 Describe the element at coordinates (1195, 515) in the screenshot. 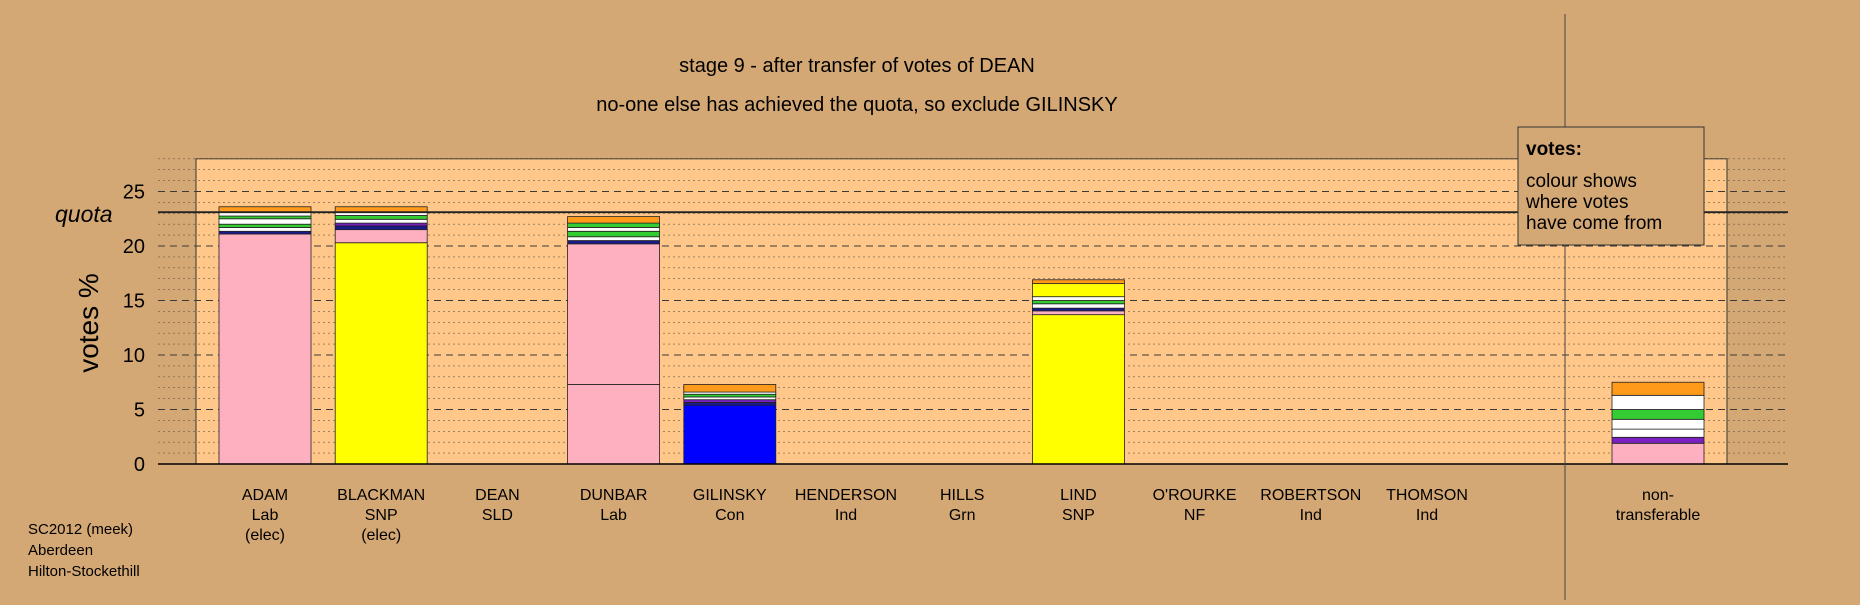

I see `candidate-party-8: NF` at that location.